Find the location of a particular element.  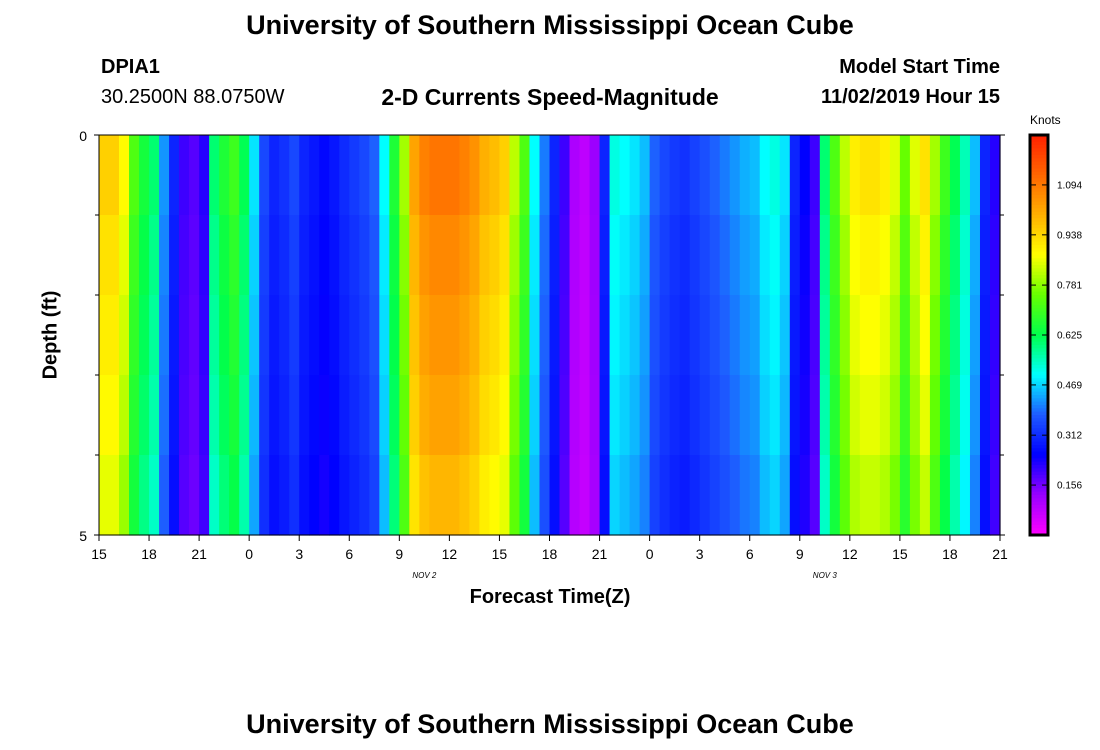

date-label: NOV 2 is located at coordinates (424, 575).